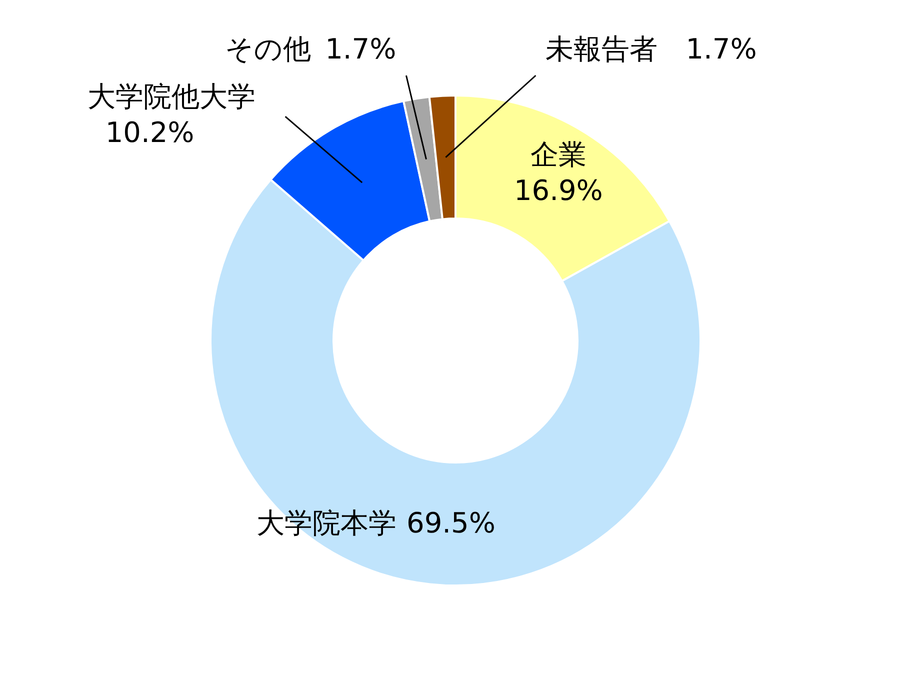  What do you see at coordinates (558, 190) in the screenshot?
I see `data-label: 16.9%` at bounding box center [558, 190].